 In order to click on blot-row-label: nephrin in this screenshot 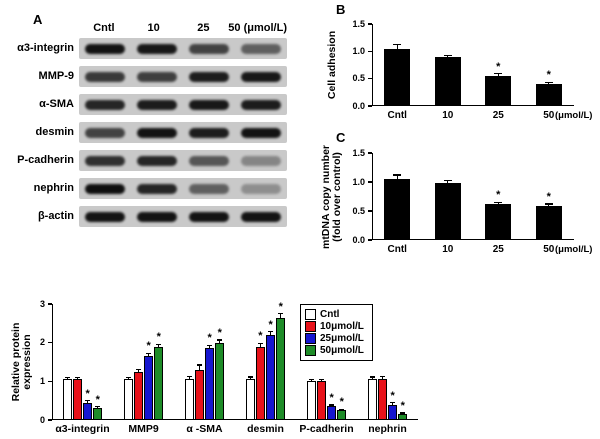, I will do `click(53, 188)`.